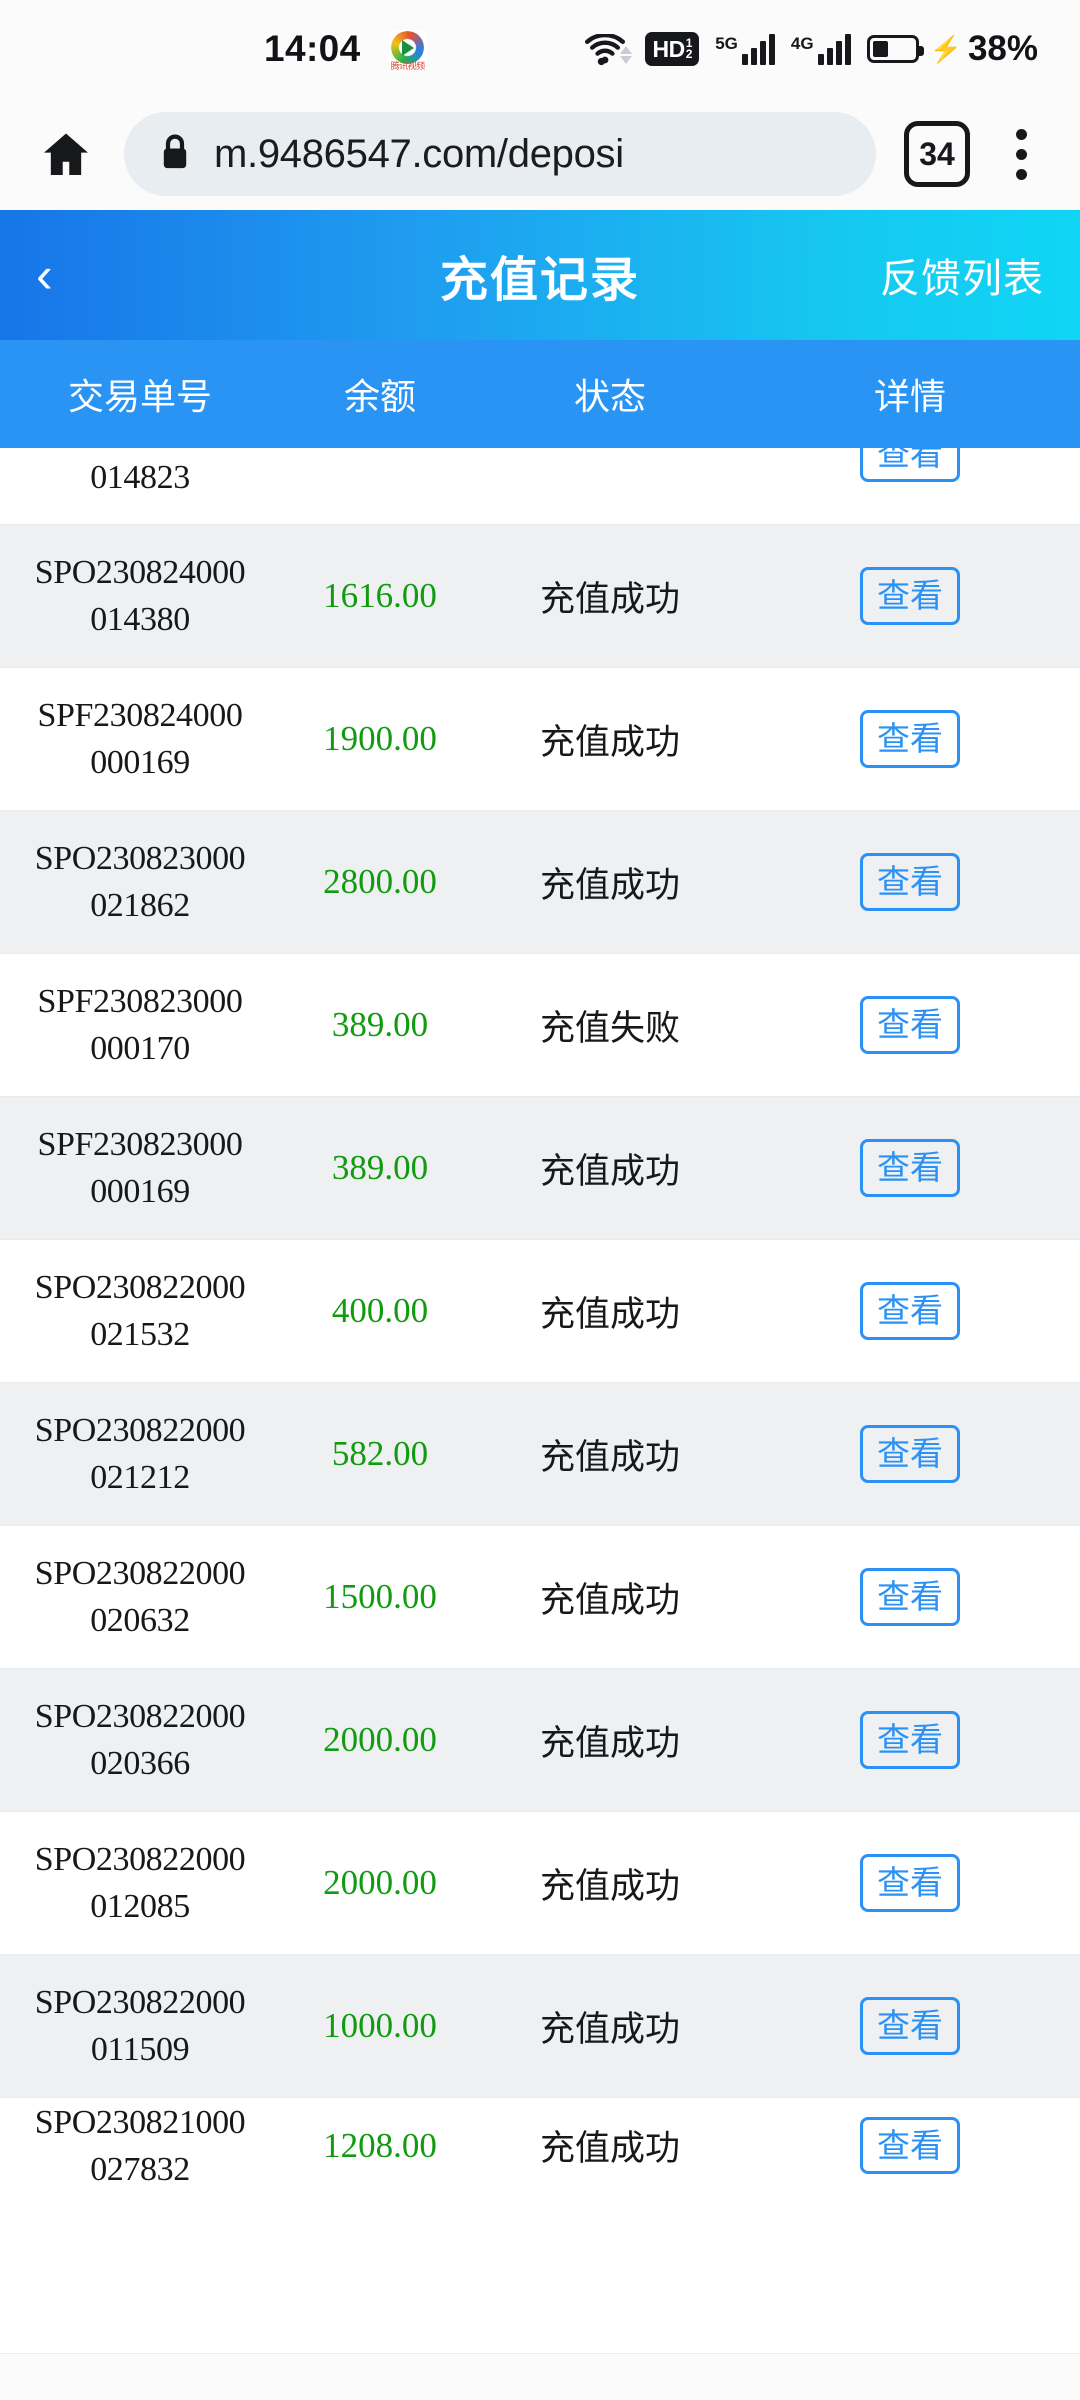 This screenshot has height=2400, width=1080. What do you see at coordinates (66, 154) in the screenshot?
I see `home-icon` at bounding box center [66, 154].